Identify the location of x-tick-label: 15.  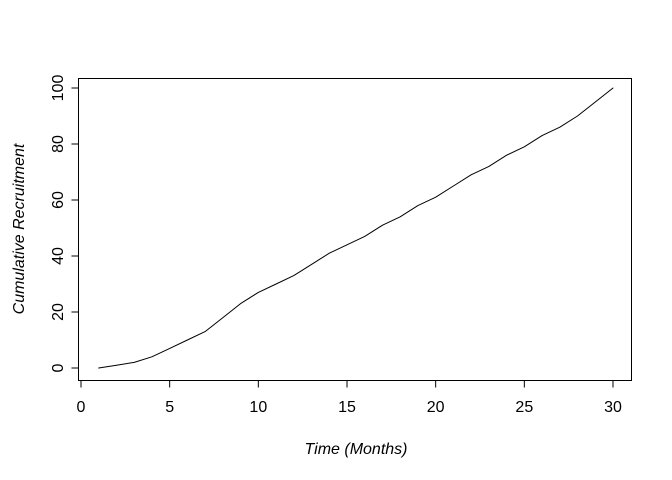
(347, 407).